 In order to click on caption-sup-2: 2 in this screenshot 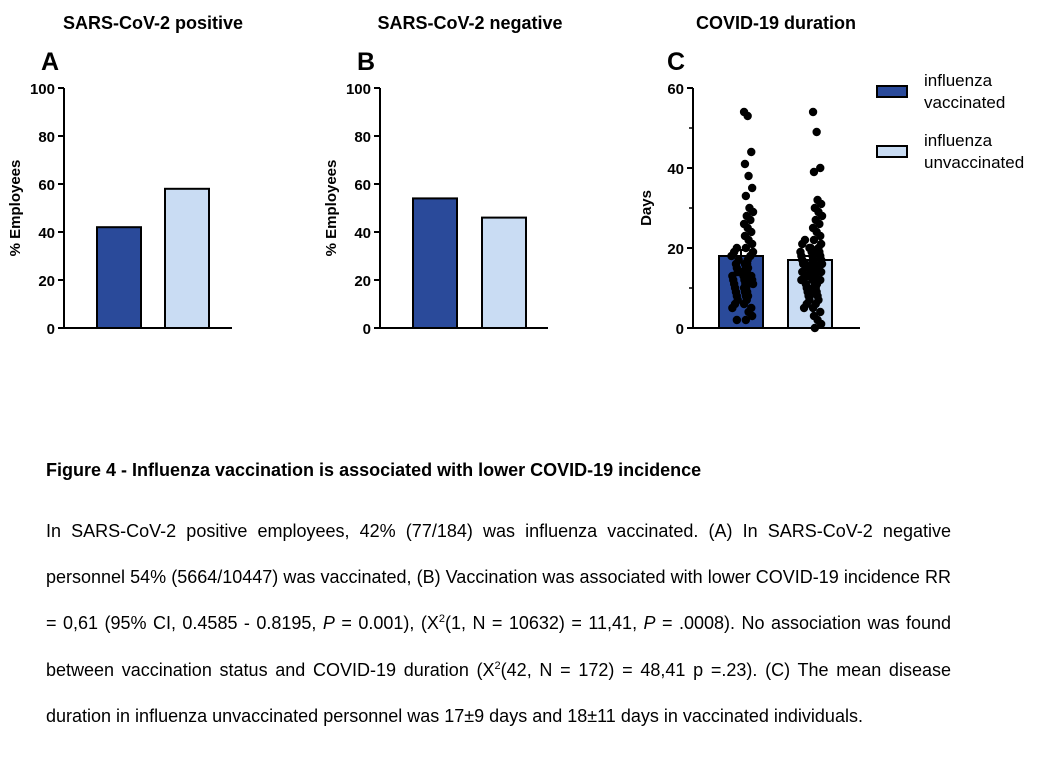, I will do `click(497, 665)`.